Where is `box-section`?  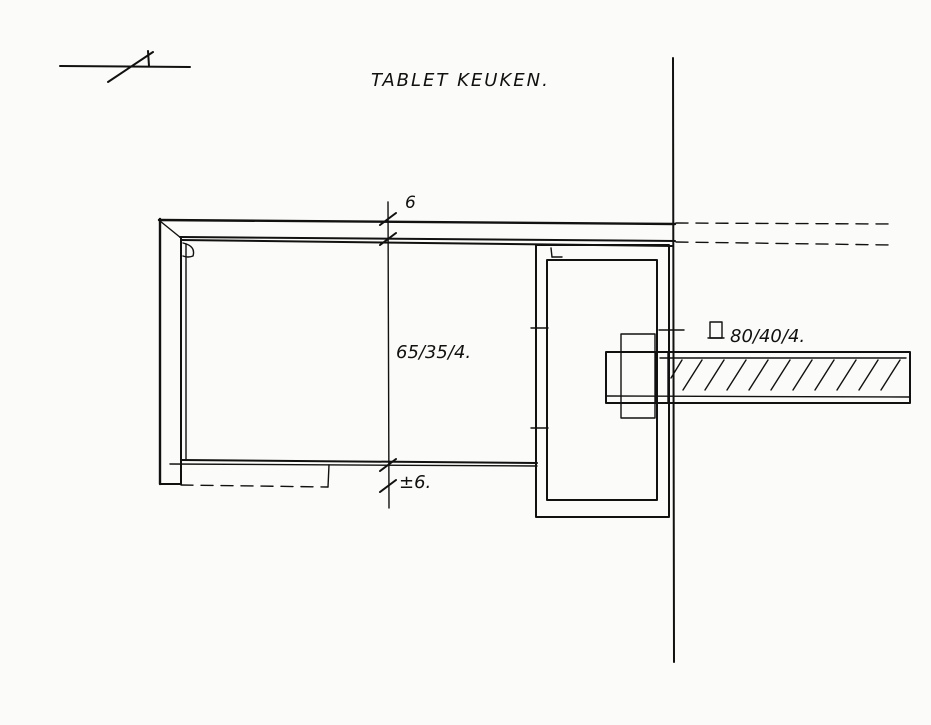 box-section is located at coordinates (607, 381).